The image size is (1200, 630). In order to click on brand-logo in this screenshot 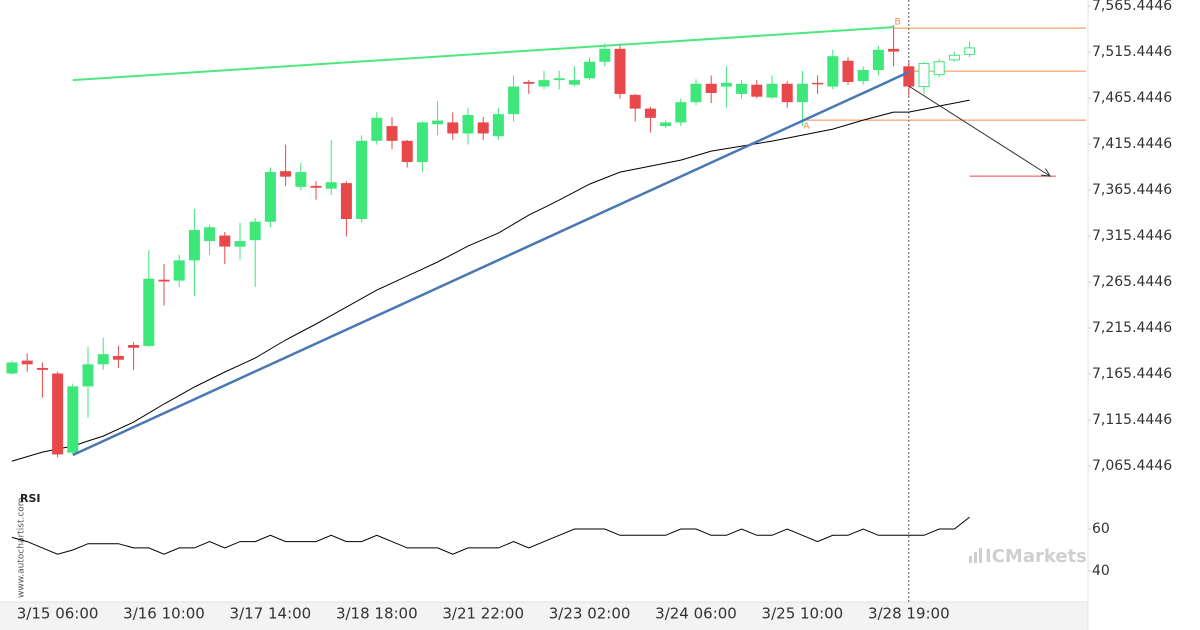, I will do `click(975, 555)`.